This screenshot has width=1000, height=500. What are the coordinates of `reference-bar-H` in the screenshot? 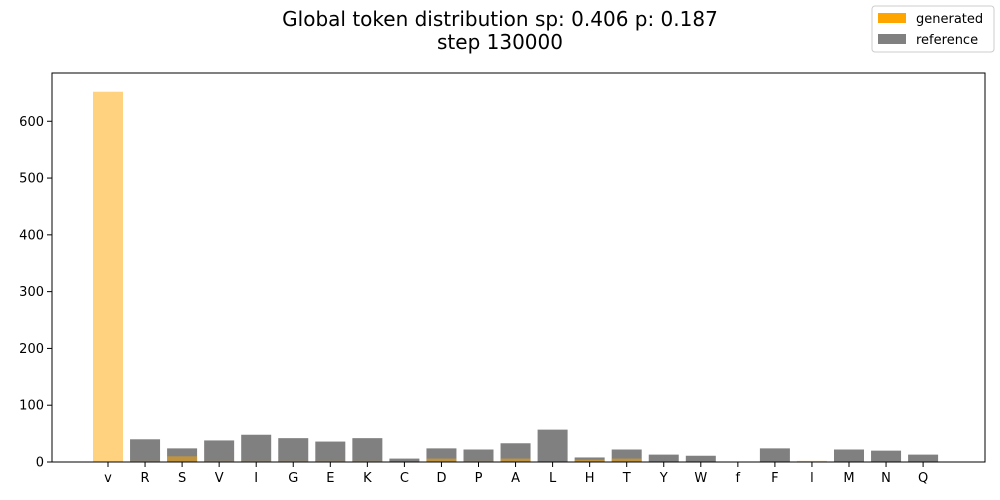 It's located at (589, 459).